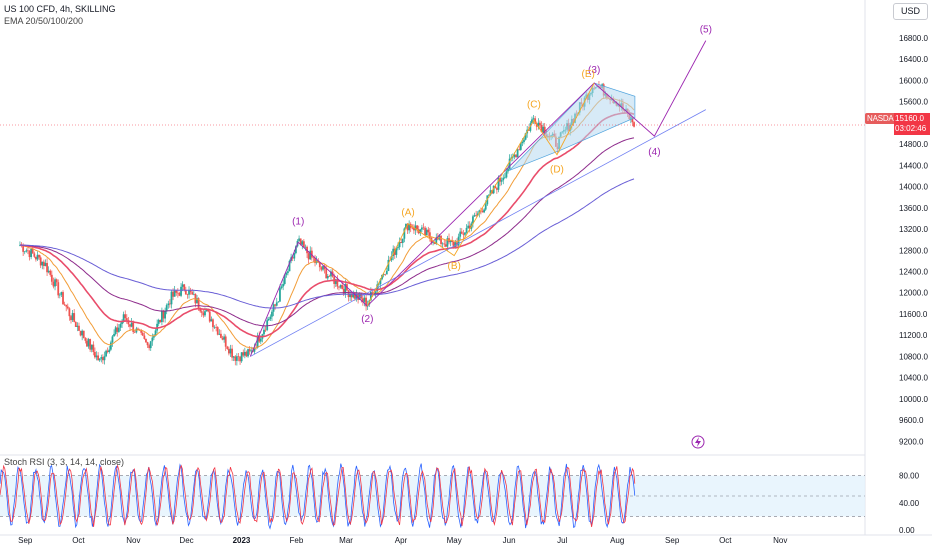  I want to click on sub-wave-label: (C), so click(534, 105).